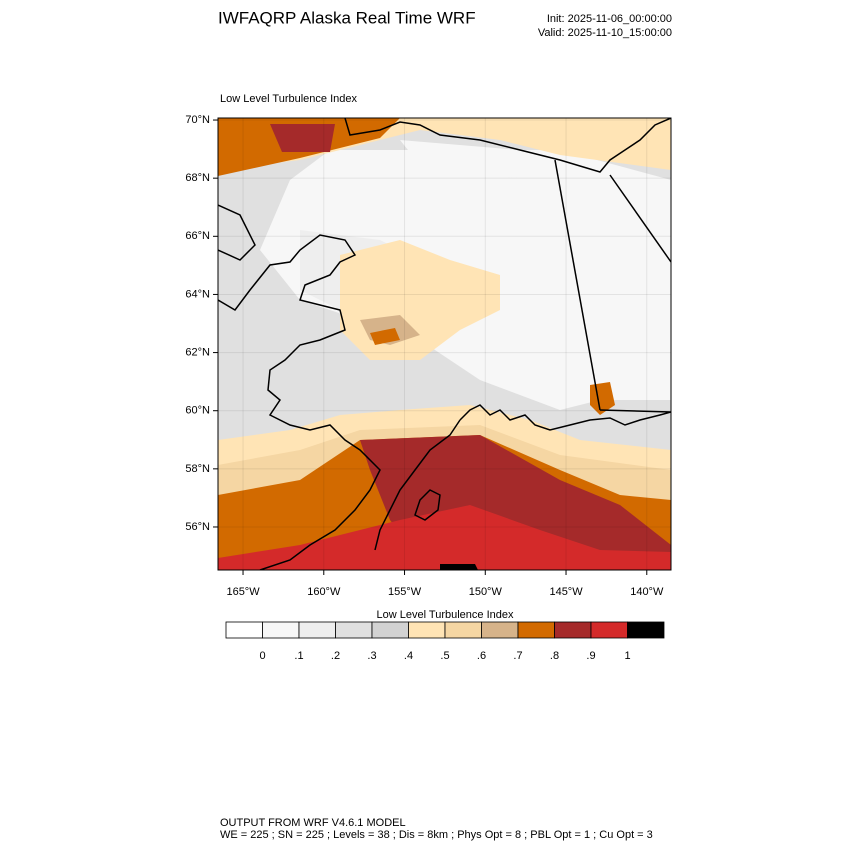  What do you see at coordinates (445, 615) in the screenshot?
I see `colorbar-title: Low Level Turbulence Index` at bounding box center [445, 615].